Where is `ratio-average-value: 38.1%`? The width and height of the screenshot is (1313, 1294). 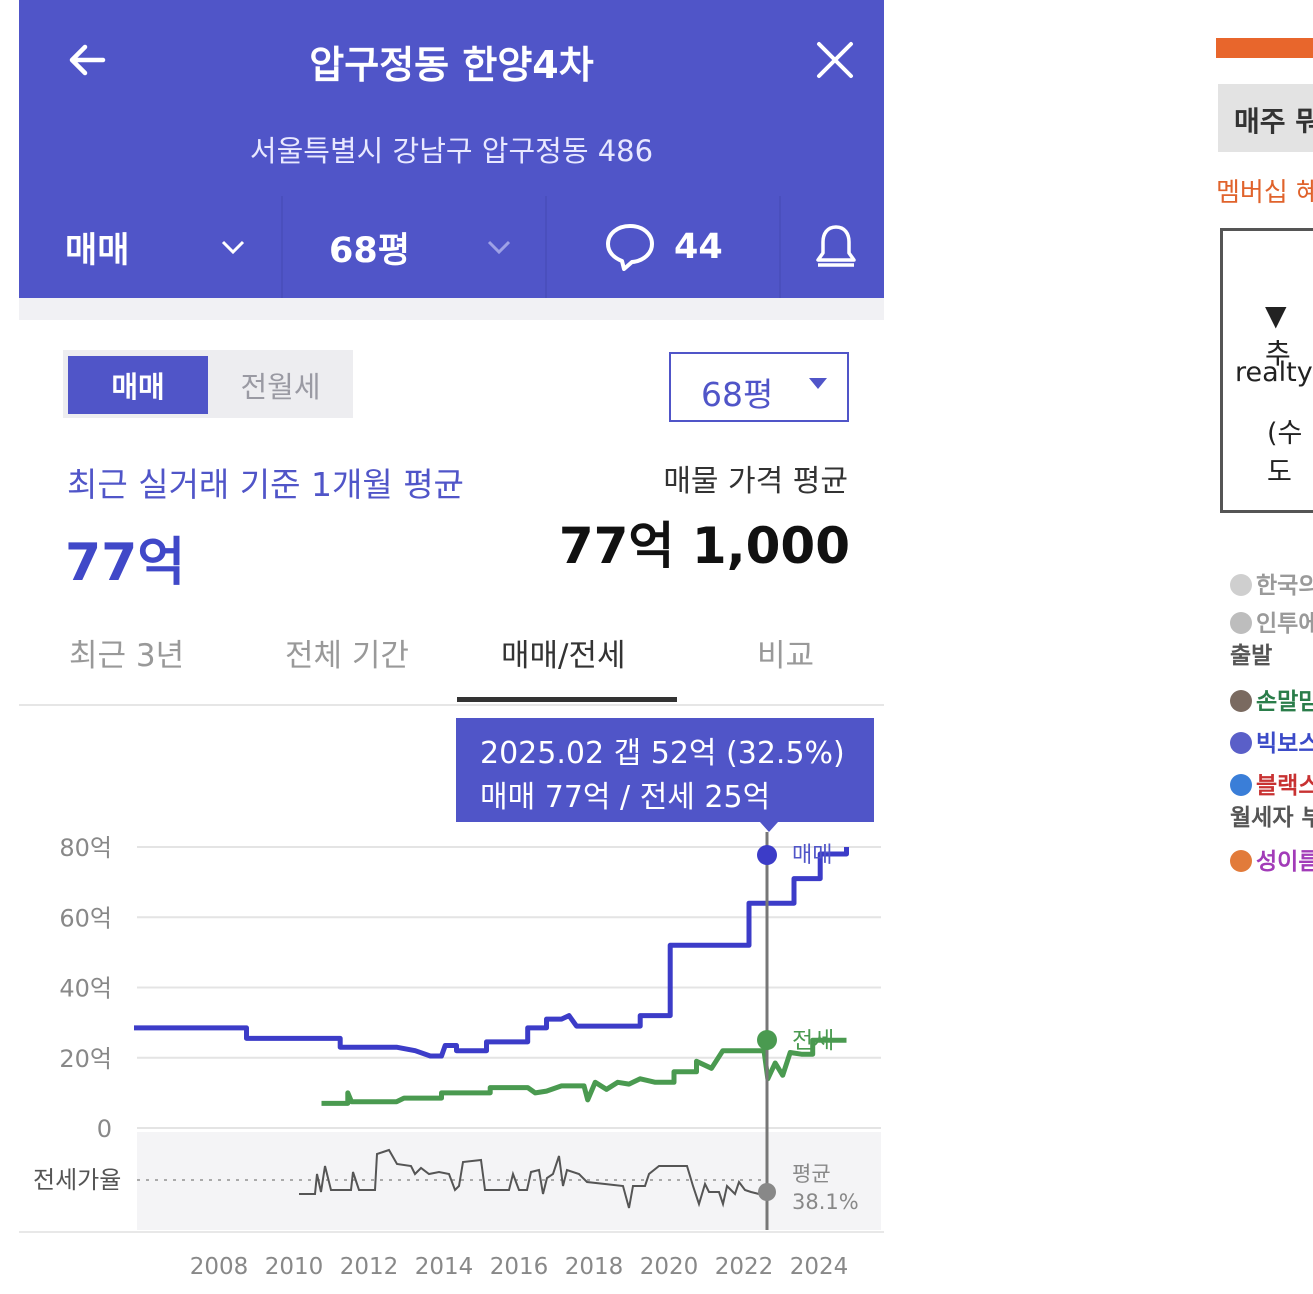 ratio-average-value: 38.1% is located at coordinates (825, 1202).